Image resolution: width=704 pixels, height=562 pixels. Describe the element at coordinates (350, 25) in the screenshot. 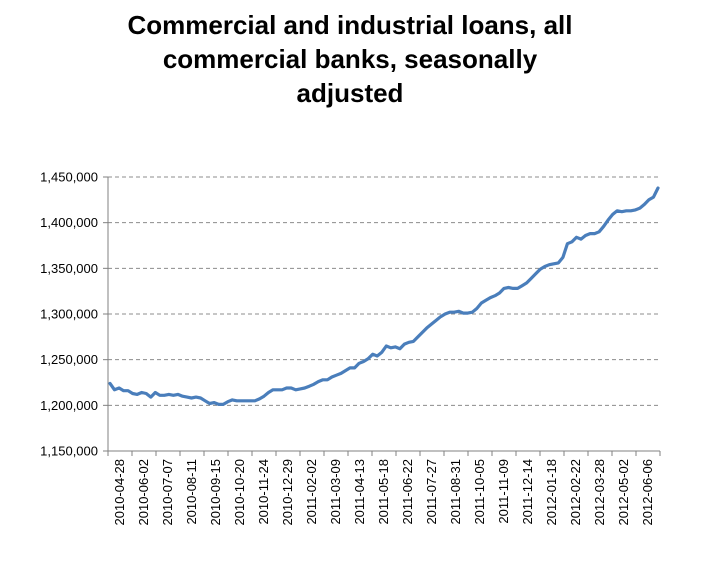

I see `chart-title-line-1: Commercial and industrial loans, all` at that location.